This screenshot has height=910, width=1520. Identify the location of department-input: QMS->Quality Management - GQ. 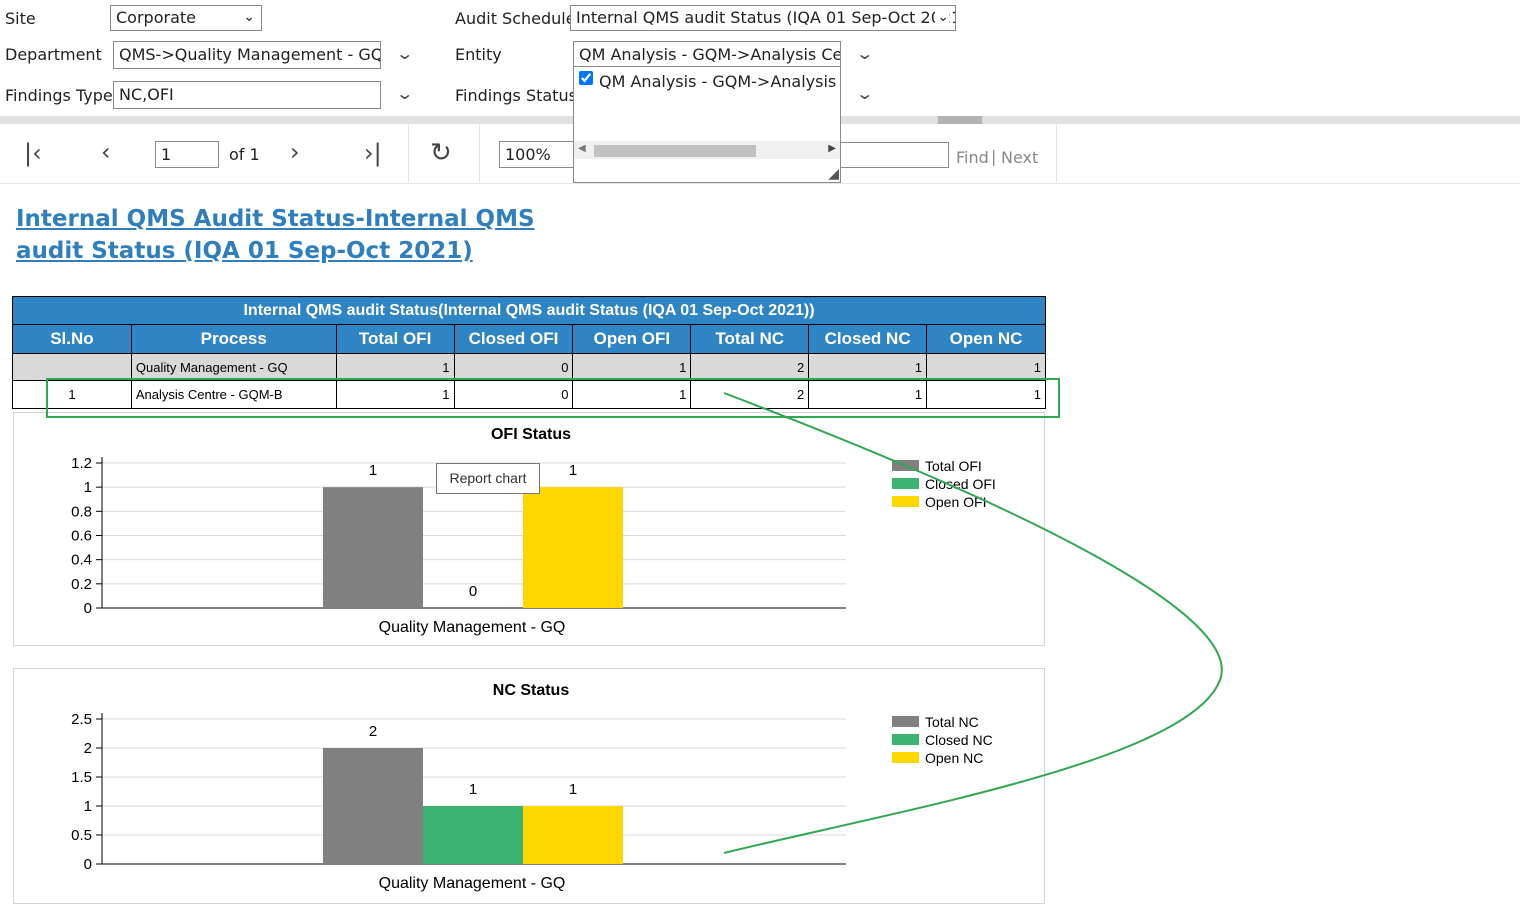
(247, 55).